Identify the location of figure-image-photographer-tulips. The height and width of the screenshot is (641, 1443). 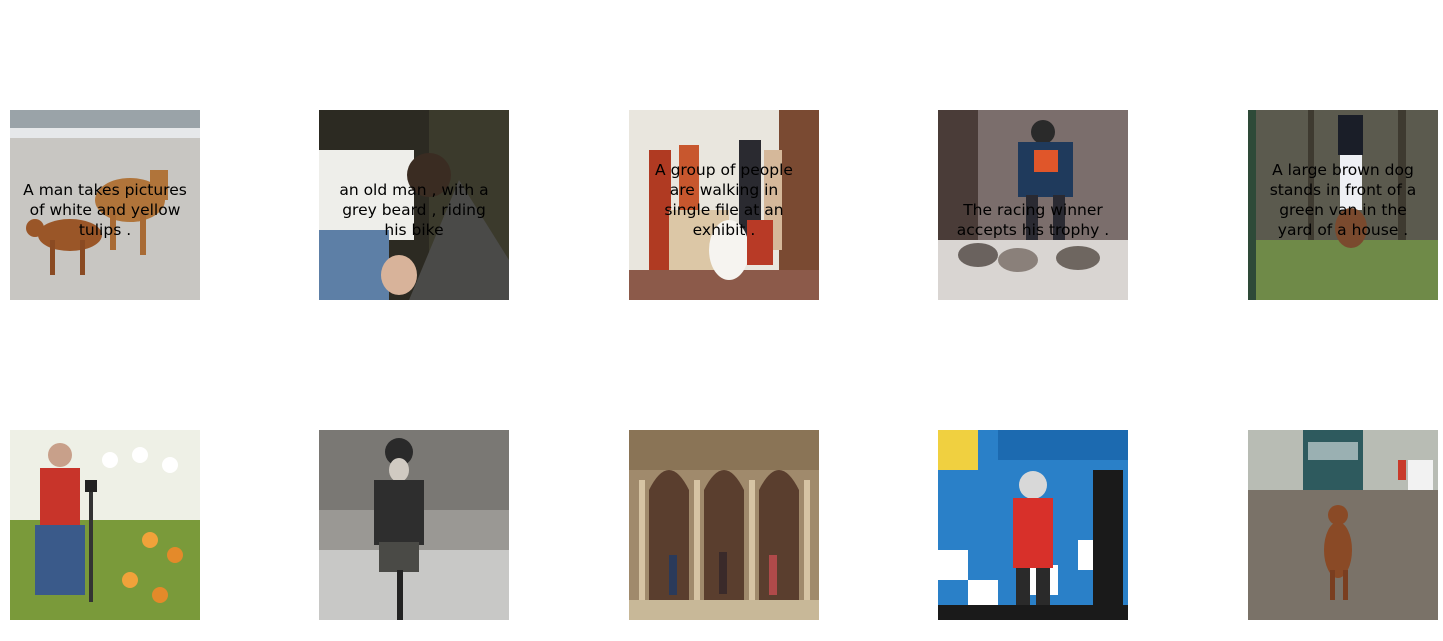
(105, 525).